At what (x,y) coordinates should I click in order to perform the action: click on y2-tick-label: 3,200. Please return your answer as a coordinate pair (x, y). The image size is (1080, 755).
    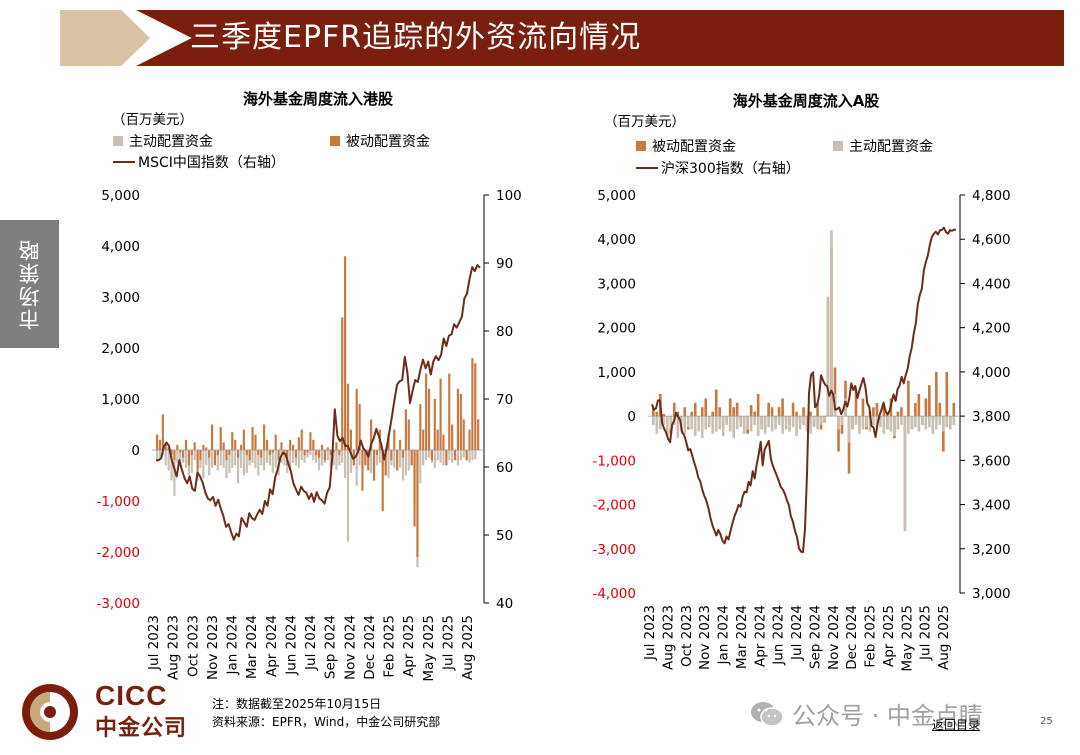
    Looking at the image, I should click on (991, 550).